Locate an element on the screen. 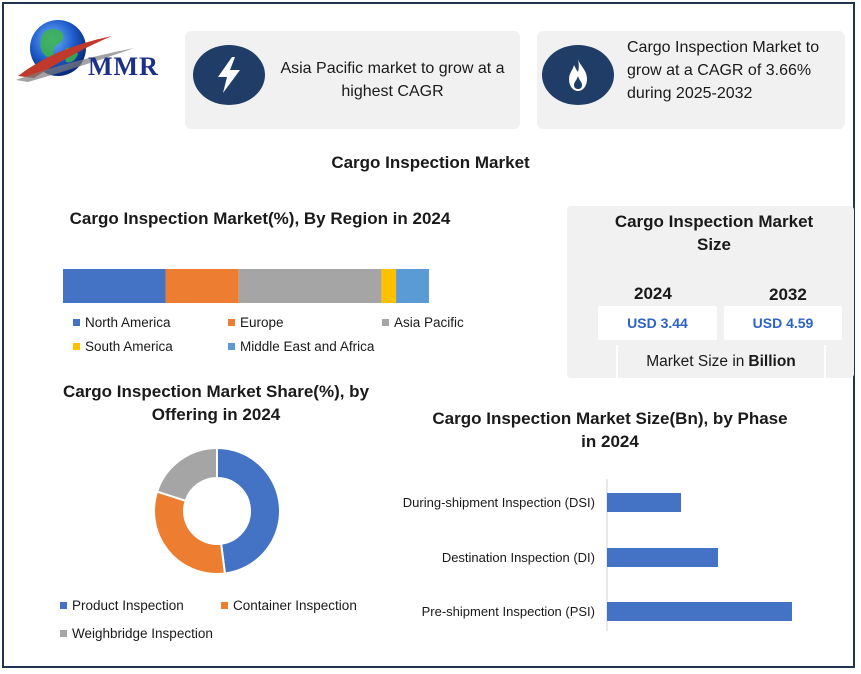  phase-title-line-2: in 2024 is located at coordinates (610, 441).